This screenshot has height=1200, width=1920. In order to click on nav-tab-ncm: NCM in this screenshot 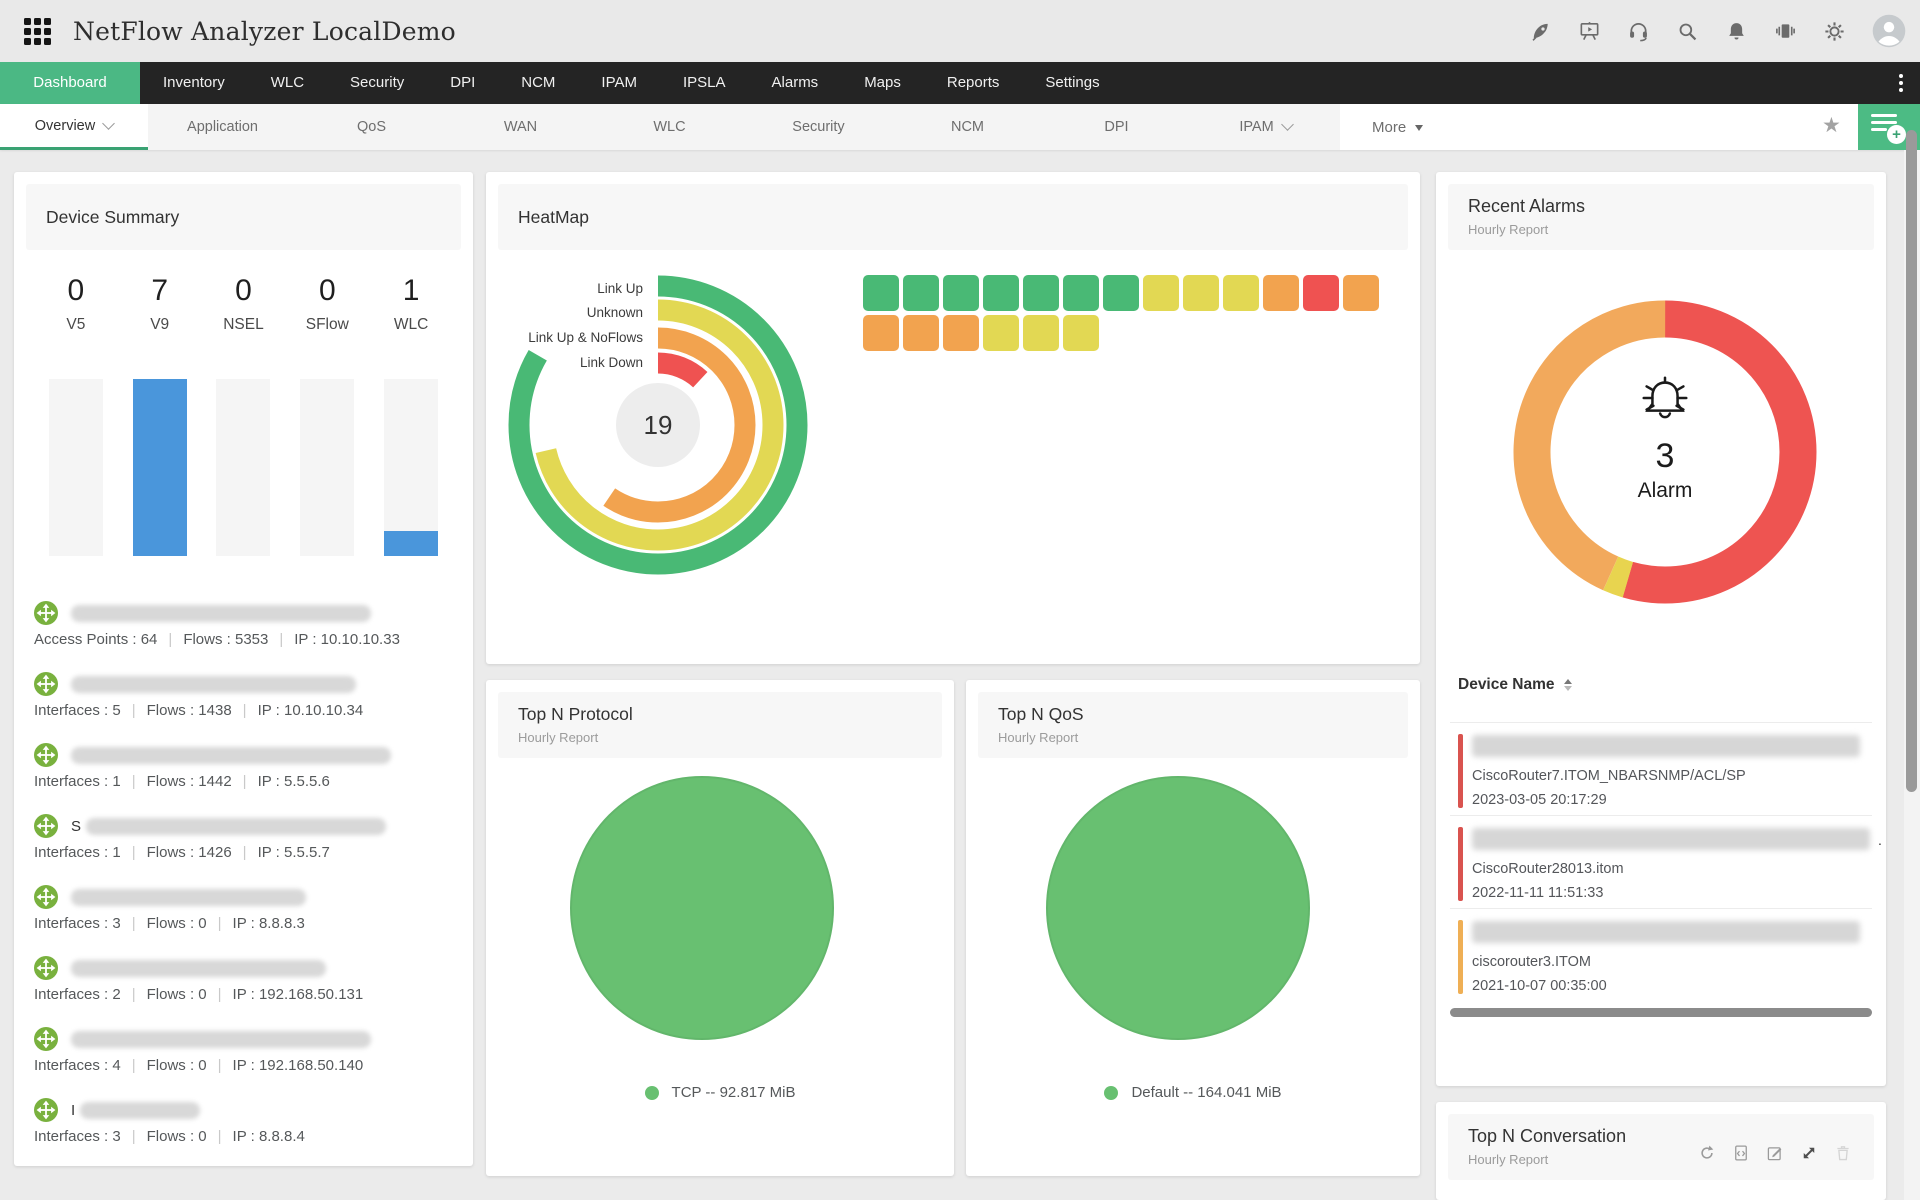, I will do `click(538, 82)`.